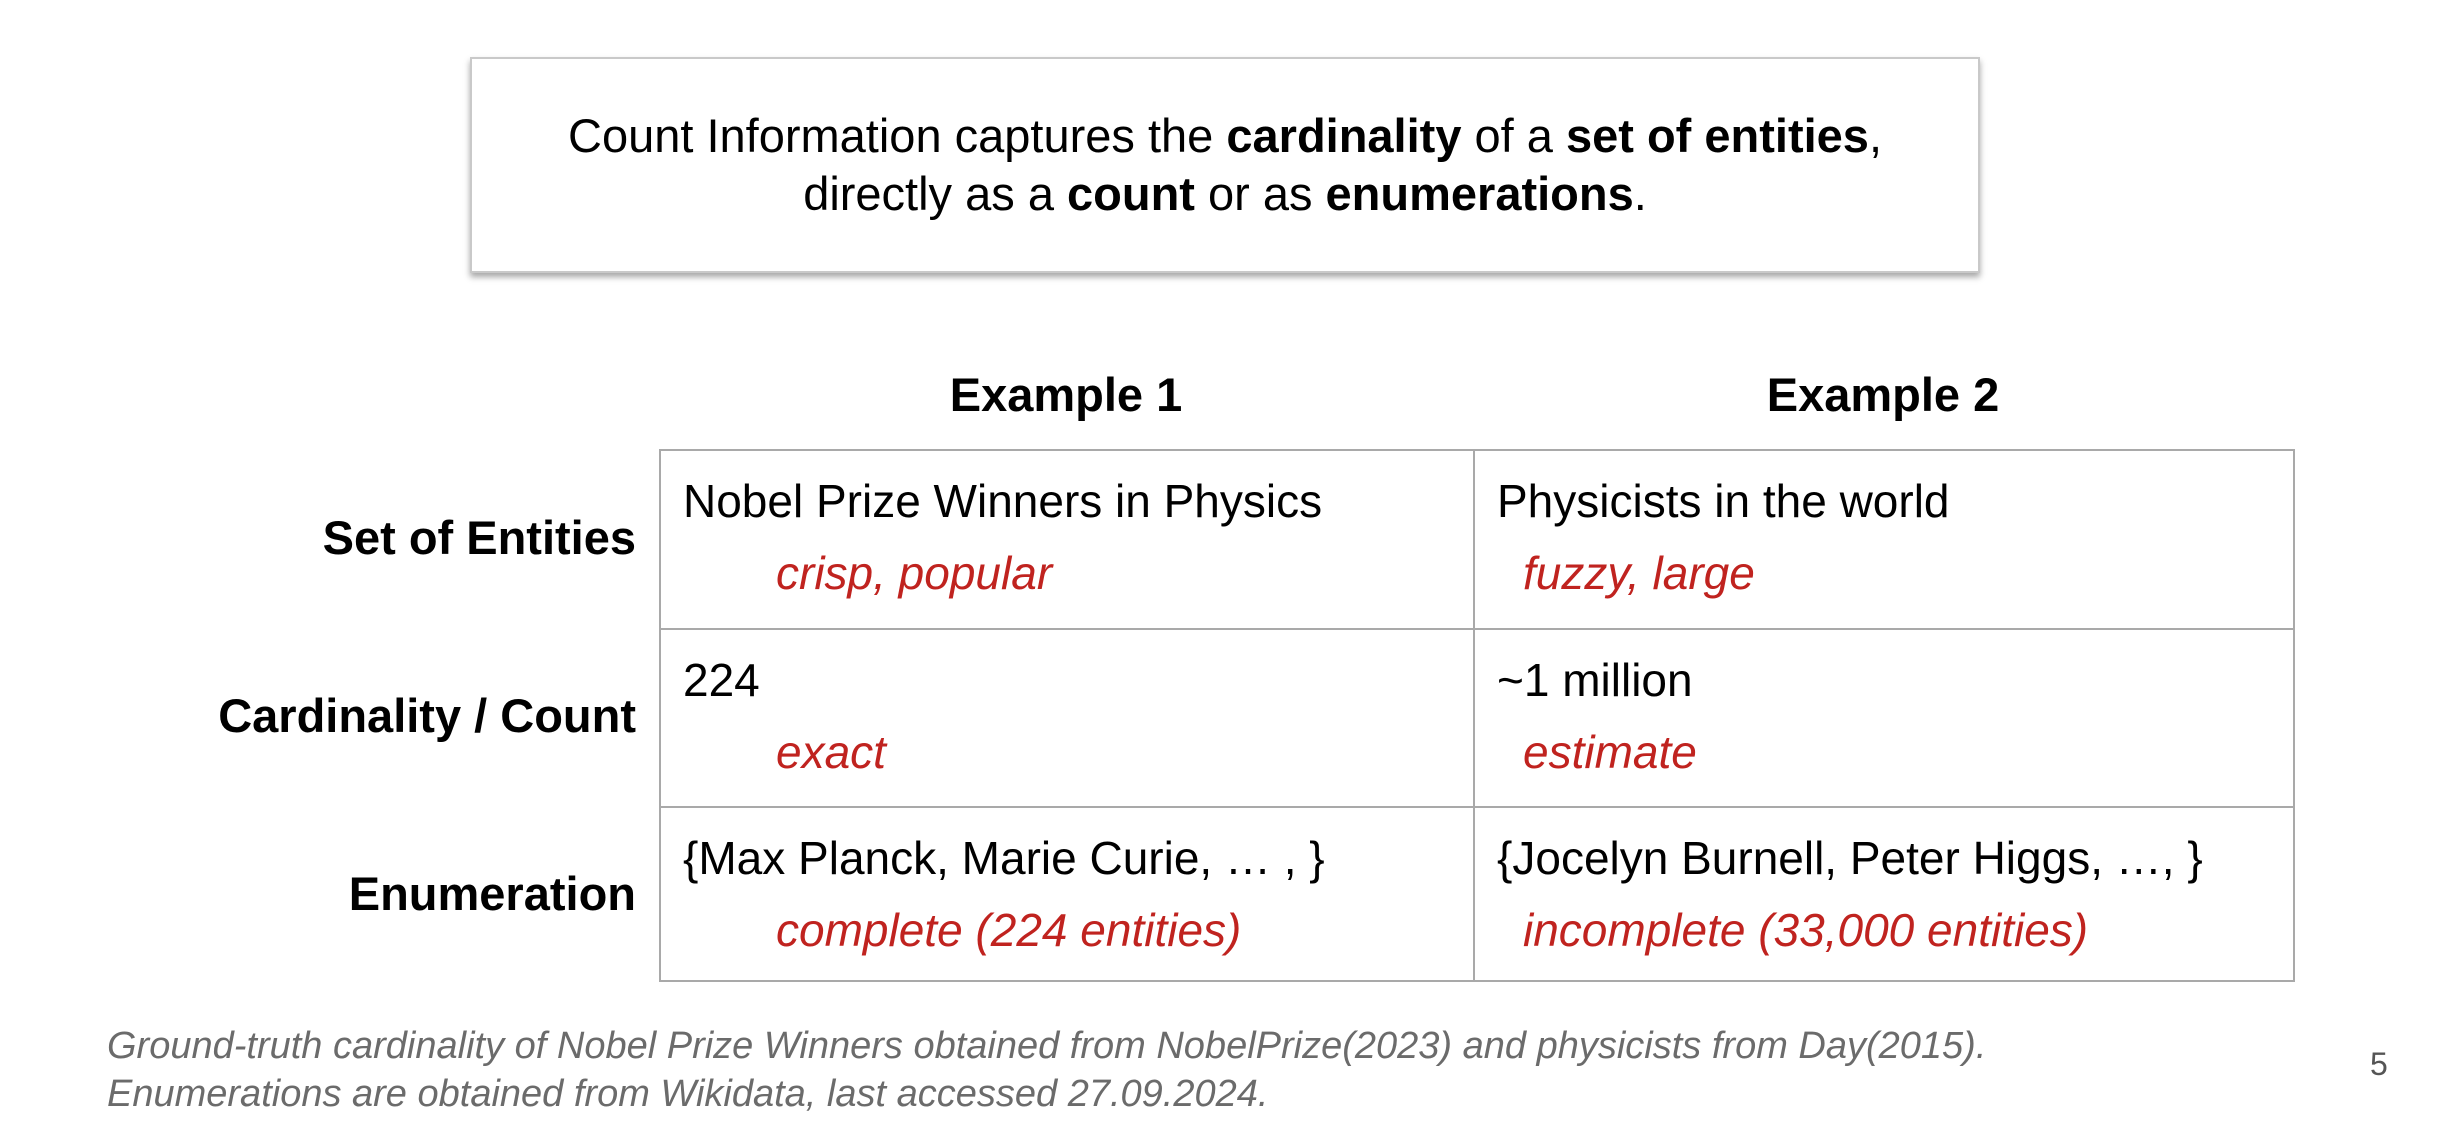 Image resolution: width=2448 pixels, height=1130 pixels. What do you see at coordinates (897, 135) in the screenshot?
I see `definition-text: Count Information captures the` at bounding box center [897, 135].